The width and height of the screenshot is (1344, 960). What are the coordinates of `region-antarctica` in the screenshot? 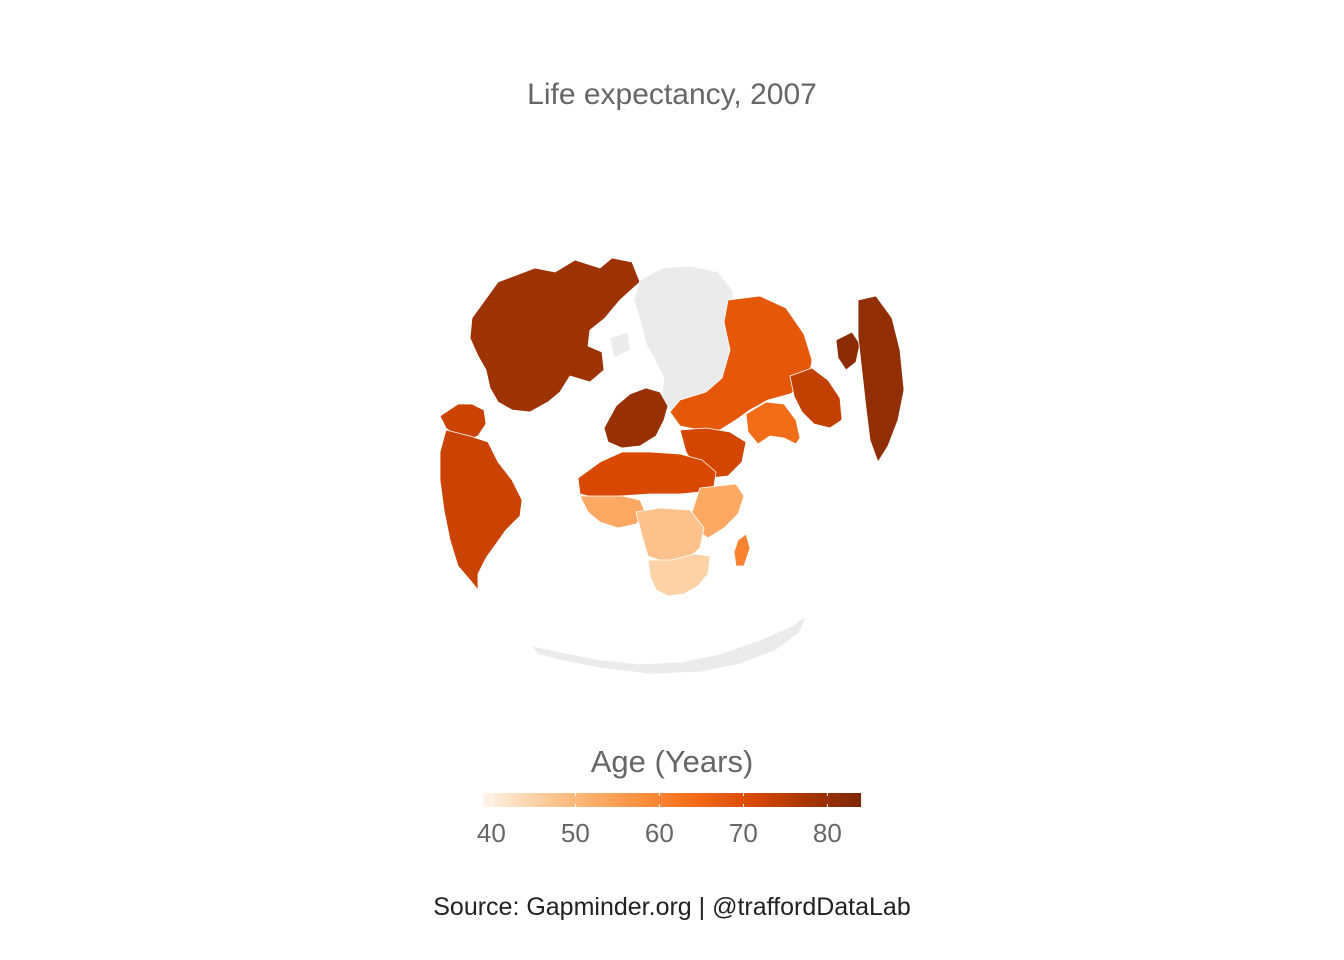 It's located at (669, 645).